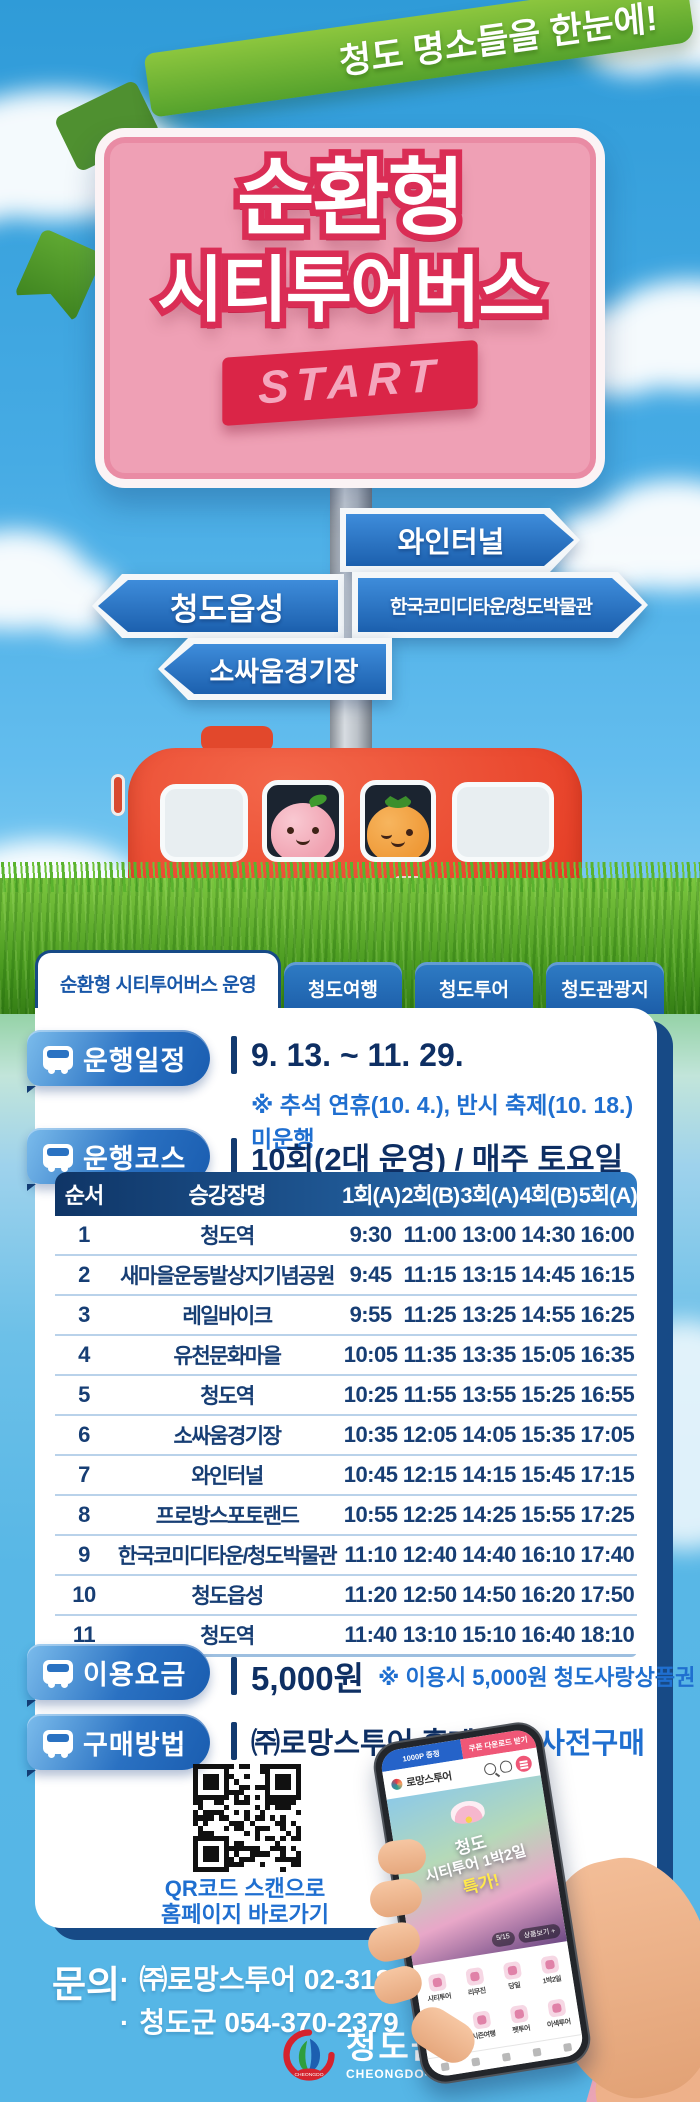 The image size is (700, 2102). What do you see at coordinates (135, 1060) in the screenshot?
I see `section-label: 운행일정` at bounding box center [135, 1060].